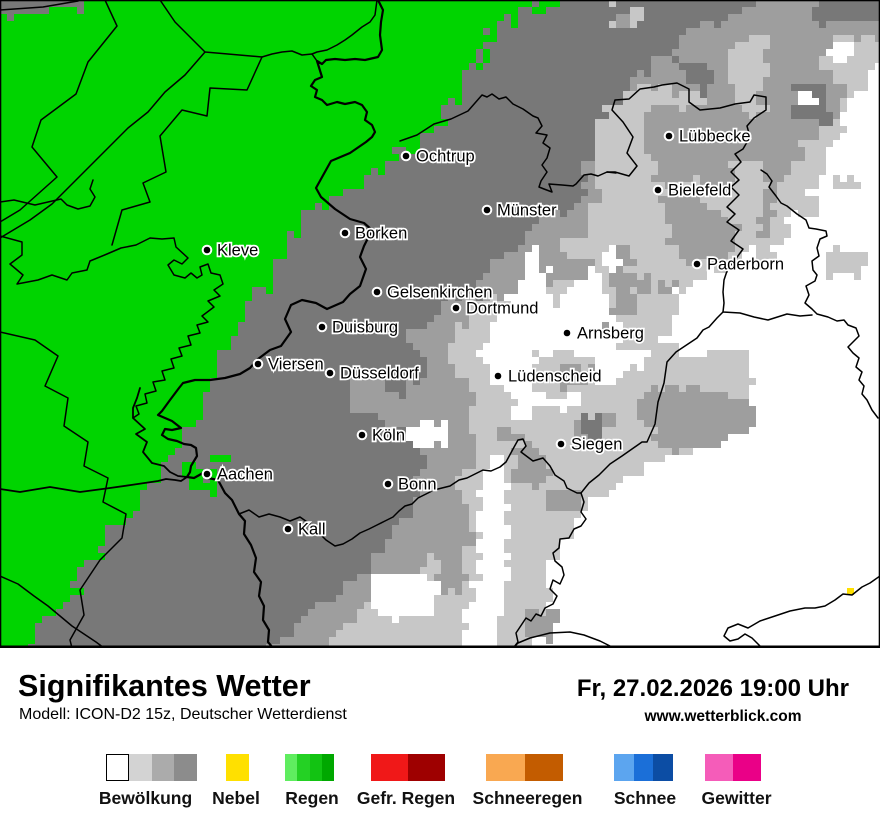  I want to click on svg-text: Viersen, so click(296, 365).